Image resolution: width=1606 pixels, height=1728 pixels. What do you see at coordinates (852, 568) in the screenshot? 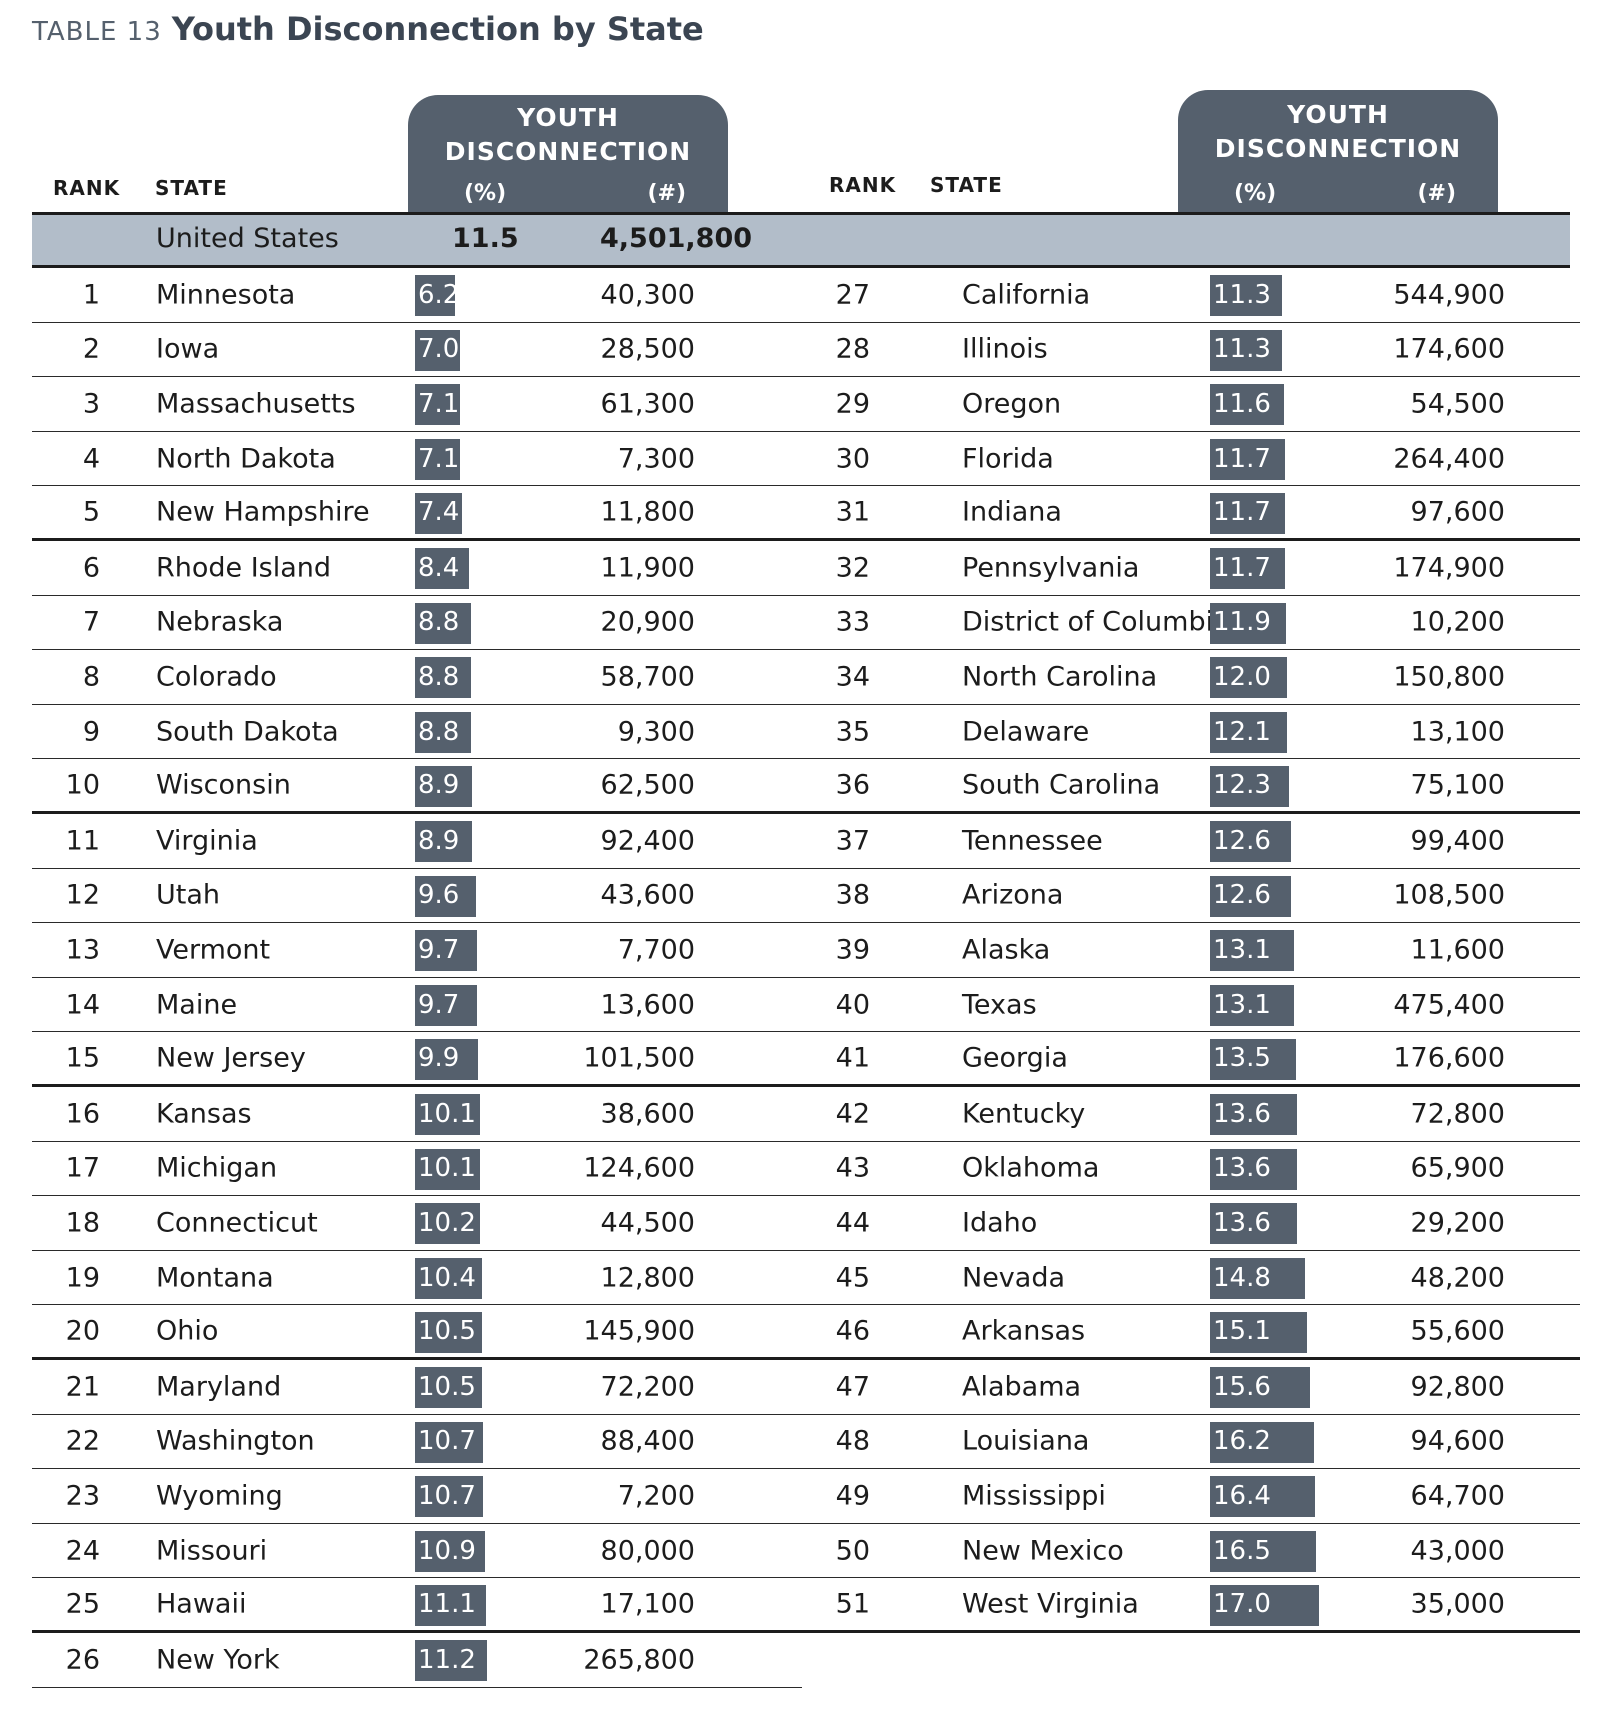
I see `rank-cell: 32` at bounding box center [852, 568].